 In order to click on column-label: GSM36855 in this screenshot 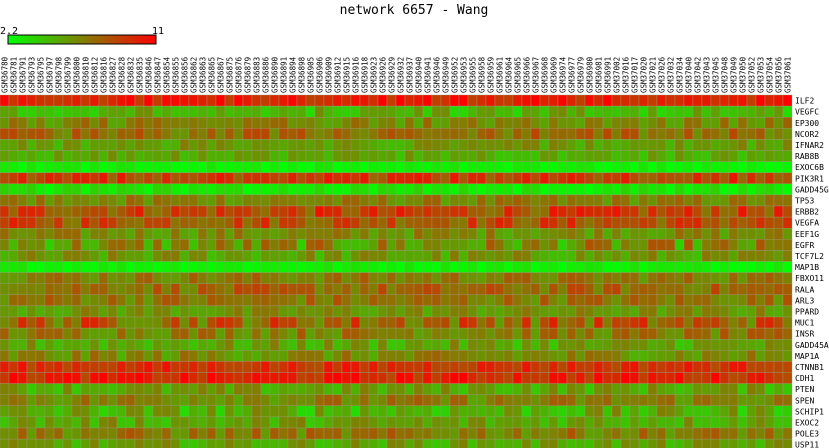, I will do `click(176, 75)`.